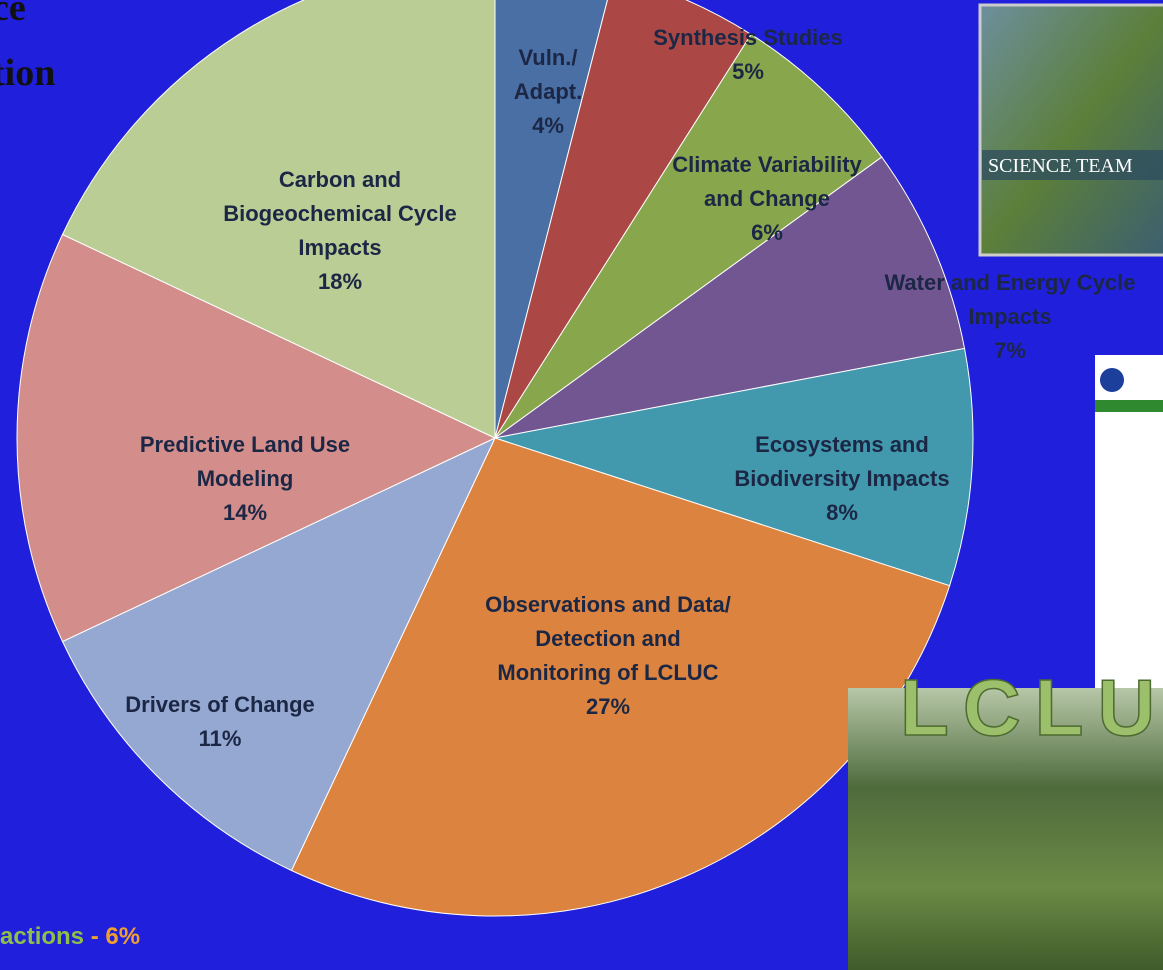  Describe the element at coordinates (767, 164) in the screenshot. I see `slice-label-line: Climate Variability` at that location.